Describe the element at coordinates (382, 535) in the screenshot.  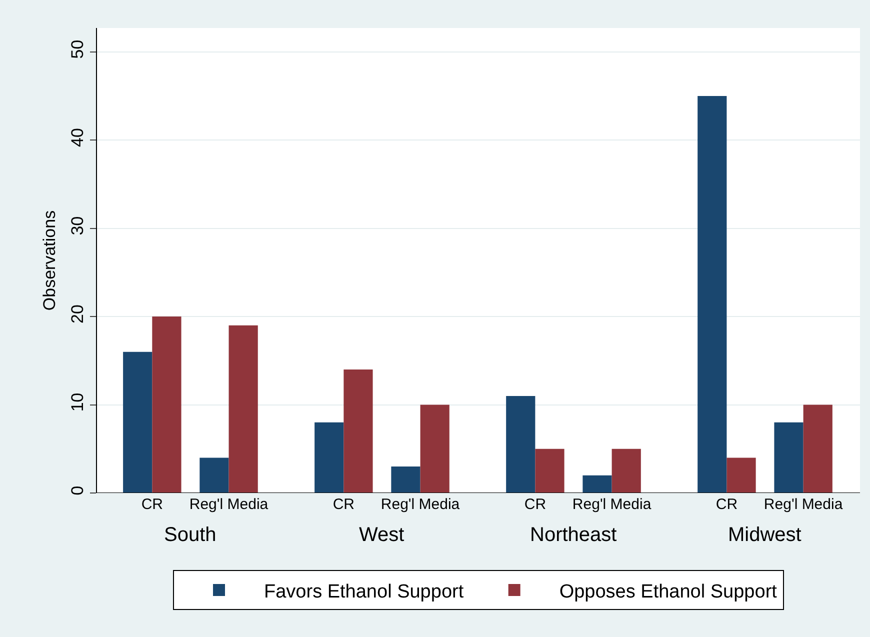
I see `text: West` at that location.